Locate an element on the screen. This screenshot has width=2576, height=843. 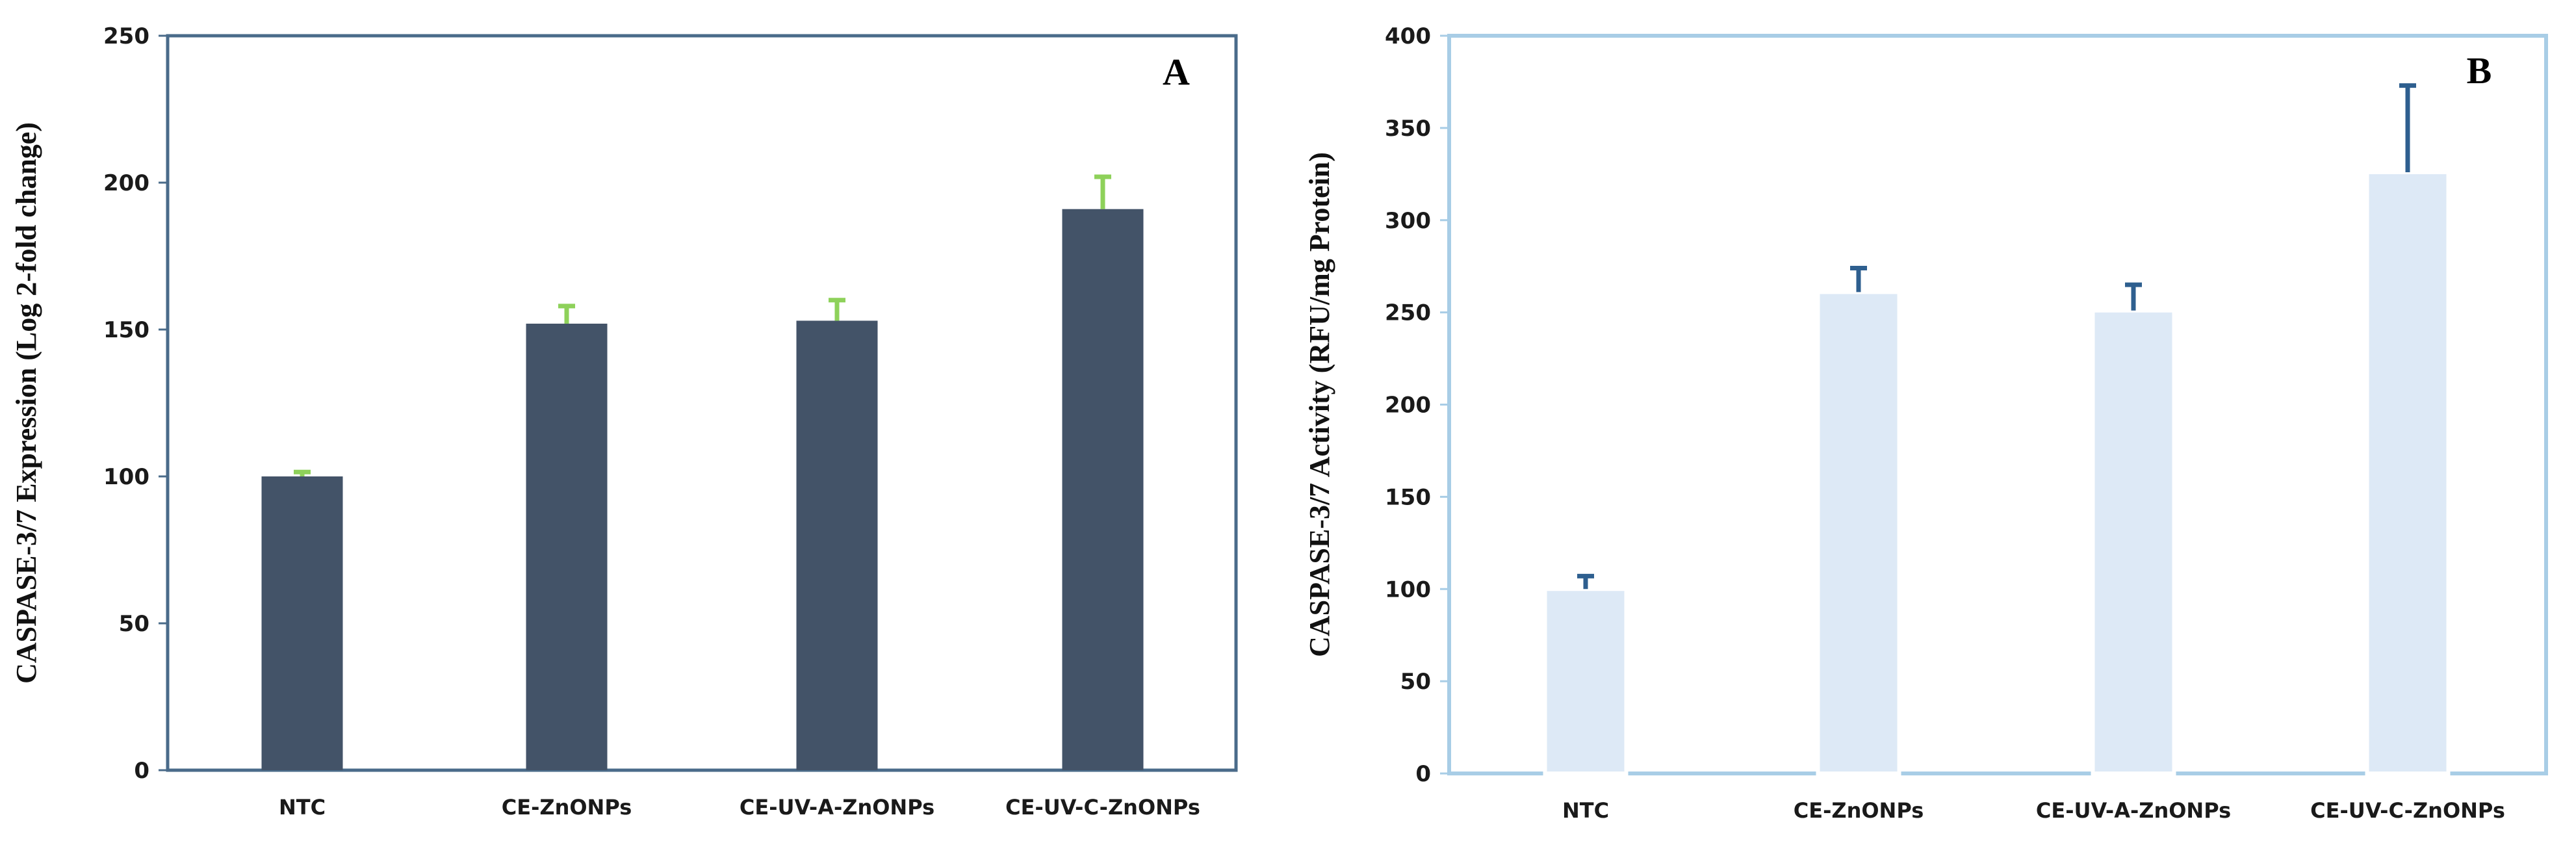
y-tick-label: 350 is located at coordinates (1408, 129).